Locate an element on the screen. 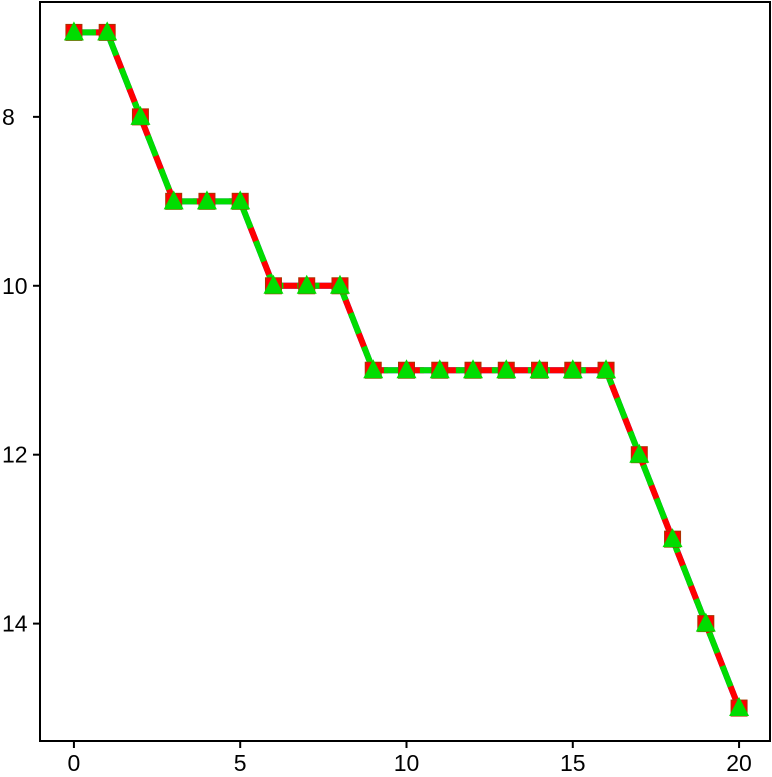  x-tick-label: 20 is located at coordinates (739, 761).